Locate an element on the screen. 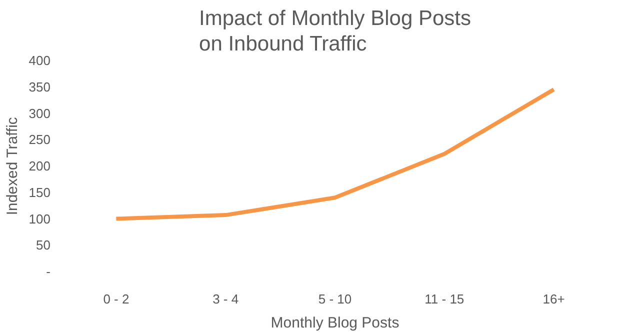 This screenshot has width=628, height=334. x-tick-label: 5 - 10 is located at coordinates (335, 299).